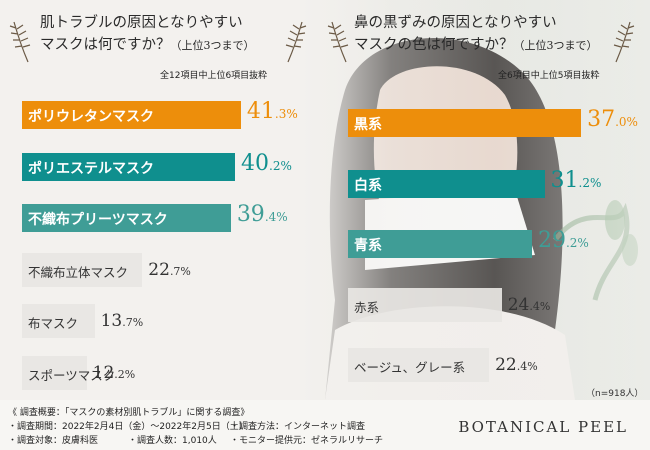 The height and width of the screenshot is (450, 650). What do you see at coordinates (91, 117) in the screenshot?
I see `left-bar-label-1: ポリウレタンマスク` at bounding box center [91, 117].